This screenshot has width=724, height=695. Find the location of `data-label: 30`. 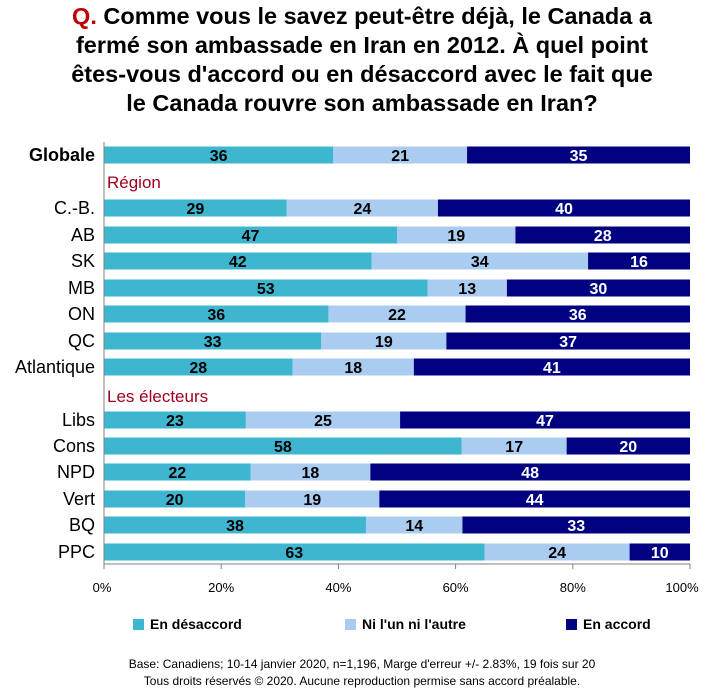

data-label: 30 is located at coordinates (599, 289).